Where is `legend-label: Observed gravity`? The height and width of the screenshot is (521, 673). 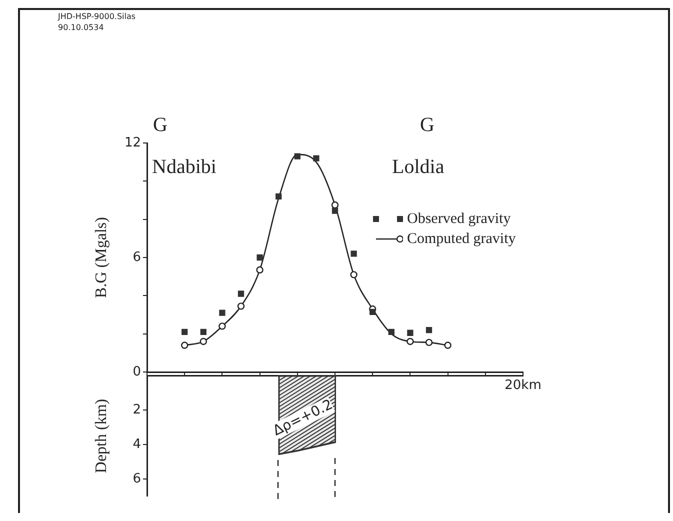 legend-label: Observed gravity is located at coordinates (459, 219).